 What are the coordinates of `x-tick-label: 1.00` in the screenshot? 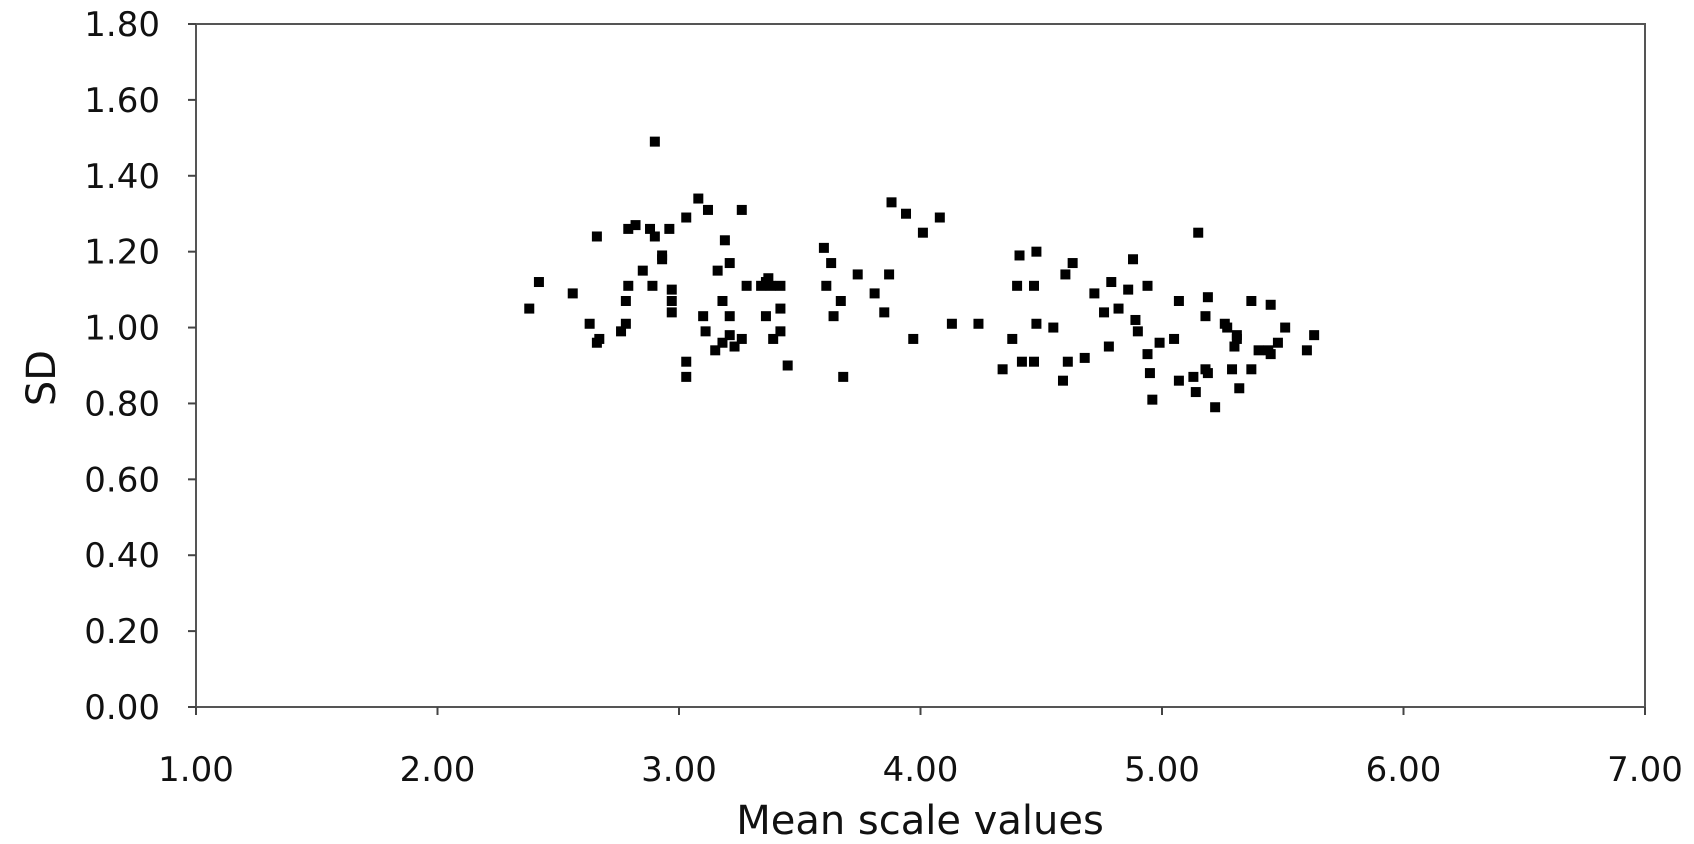 It's located at (196, 770).